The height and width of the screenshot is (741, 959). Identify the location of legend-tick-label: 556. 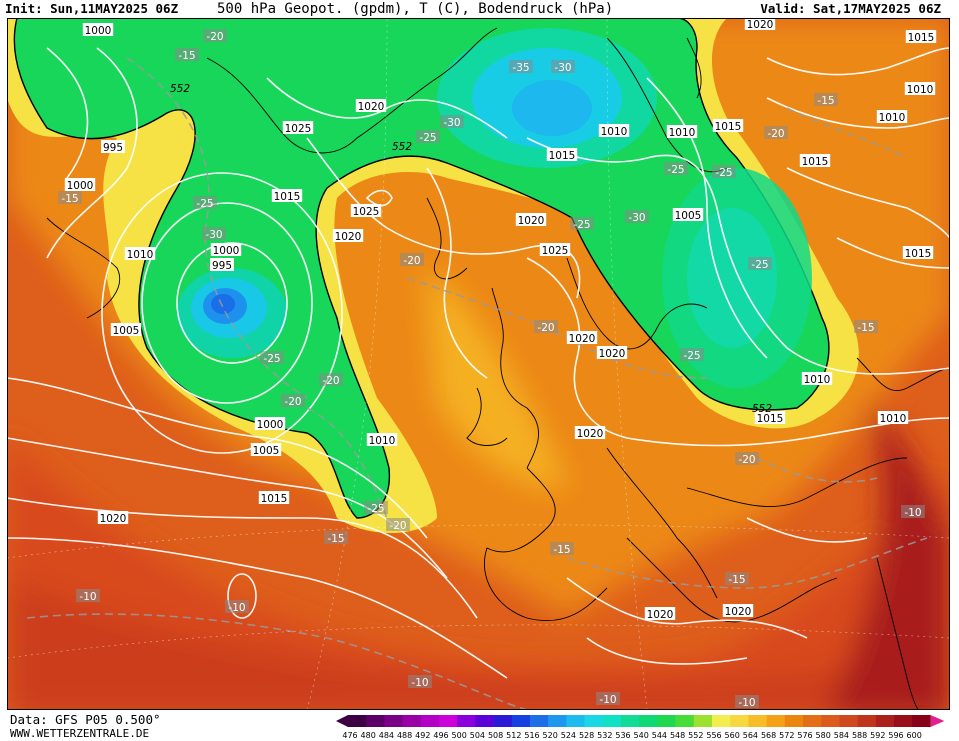
(713, 735).